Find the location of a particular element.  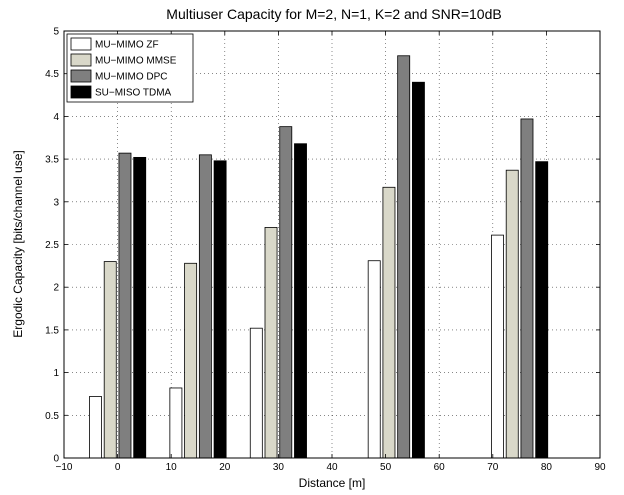

x-tick-label: 0 is located at coordinates (118, 467).